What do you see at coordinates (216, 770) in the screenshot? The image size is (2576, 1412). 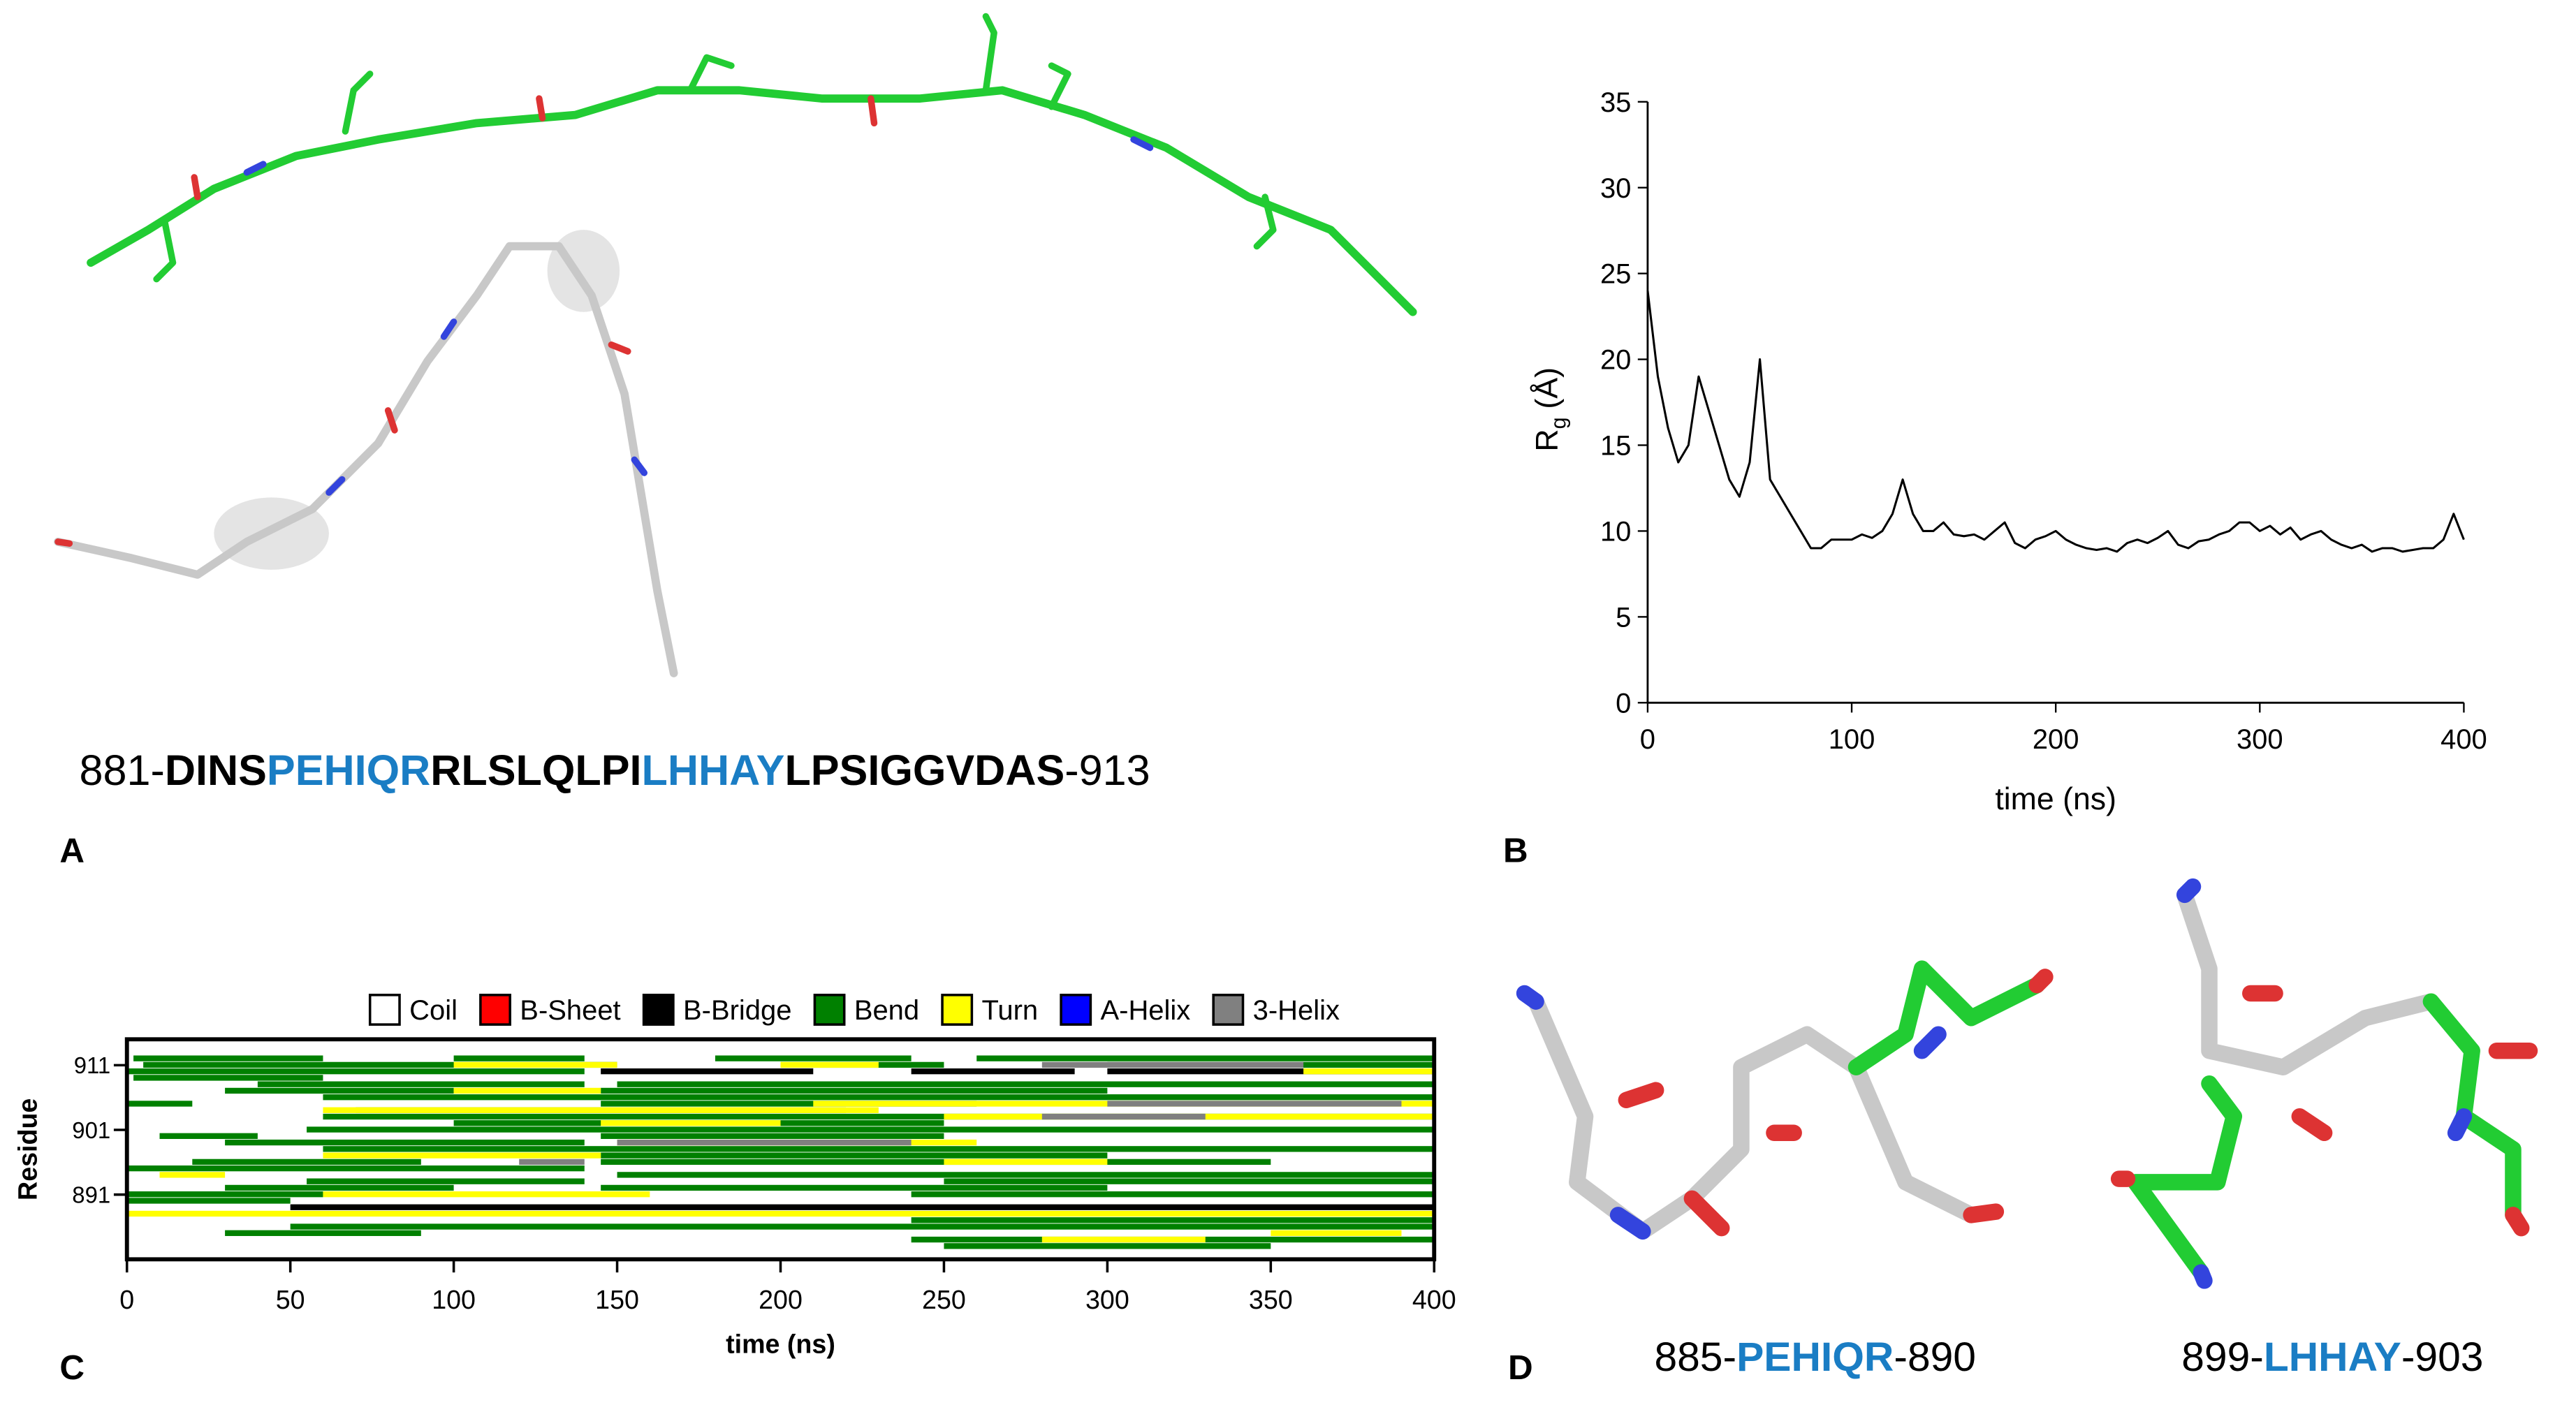 I see `sequence-part: DINS` at bounding box center [216, 770].